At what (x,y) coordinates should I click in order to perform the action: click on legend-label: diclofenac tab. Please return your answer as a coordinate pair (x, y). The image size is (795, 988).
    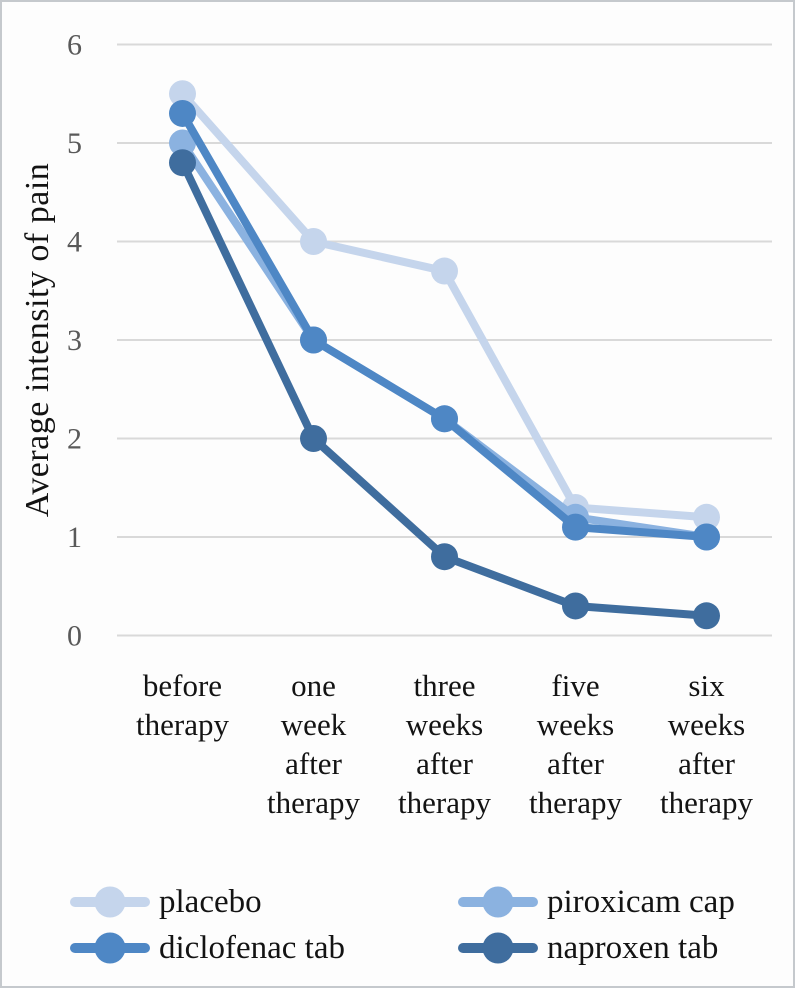
    Looking at the image, I should click on (252, 947).